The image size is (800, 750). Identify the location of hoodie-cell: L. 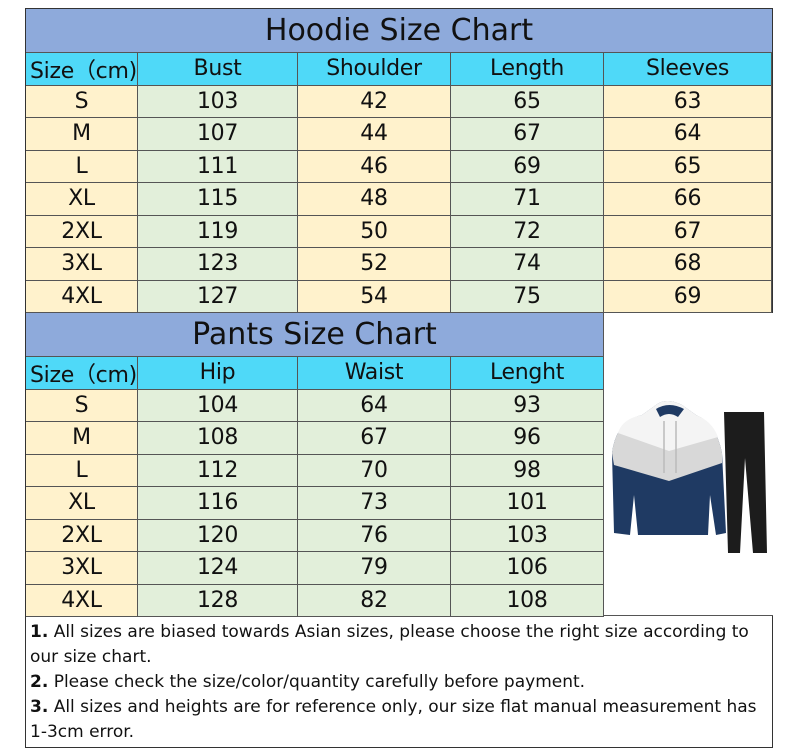
(82, 166).